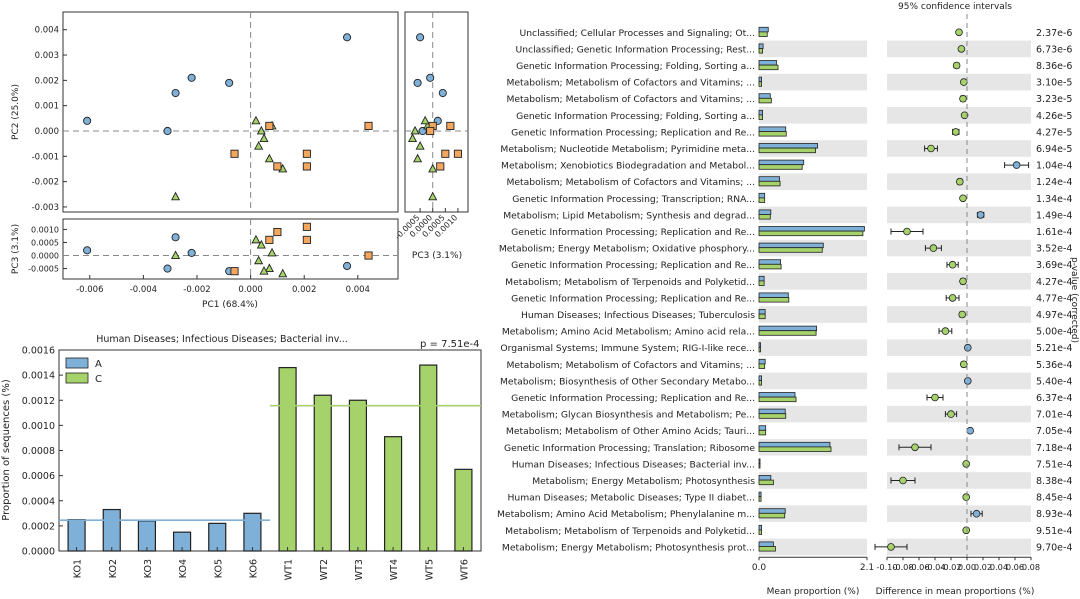 The width and height of the screenshot is (1080, 599). Describe the element at coordinates (359, 569) in the screenshot. I see `bar-category-label: WT3` at that location.